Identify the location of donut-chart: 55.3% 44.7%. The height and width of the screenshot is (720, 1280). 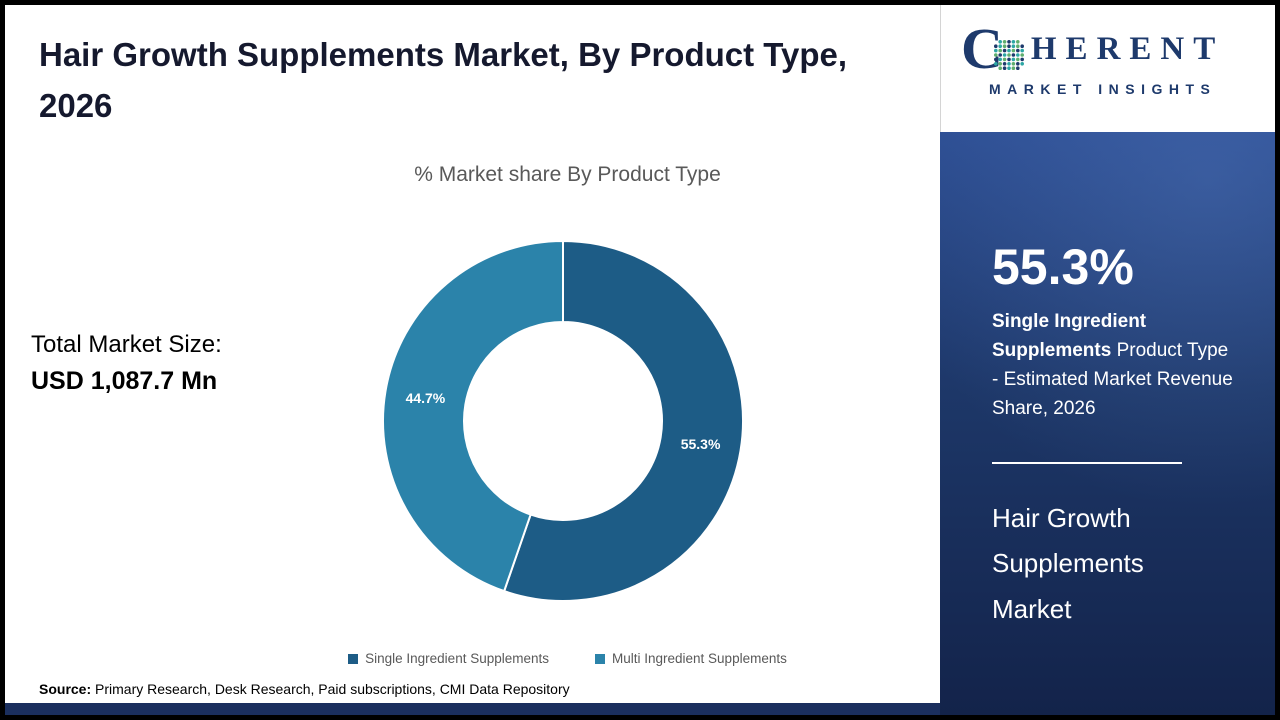
(563, 421).